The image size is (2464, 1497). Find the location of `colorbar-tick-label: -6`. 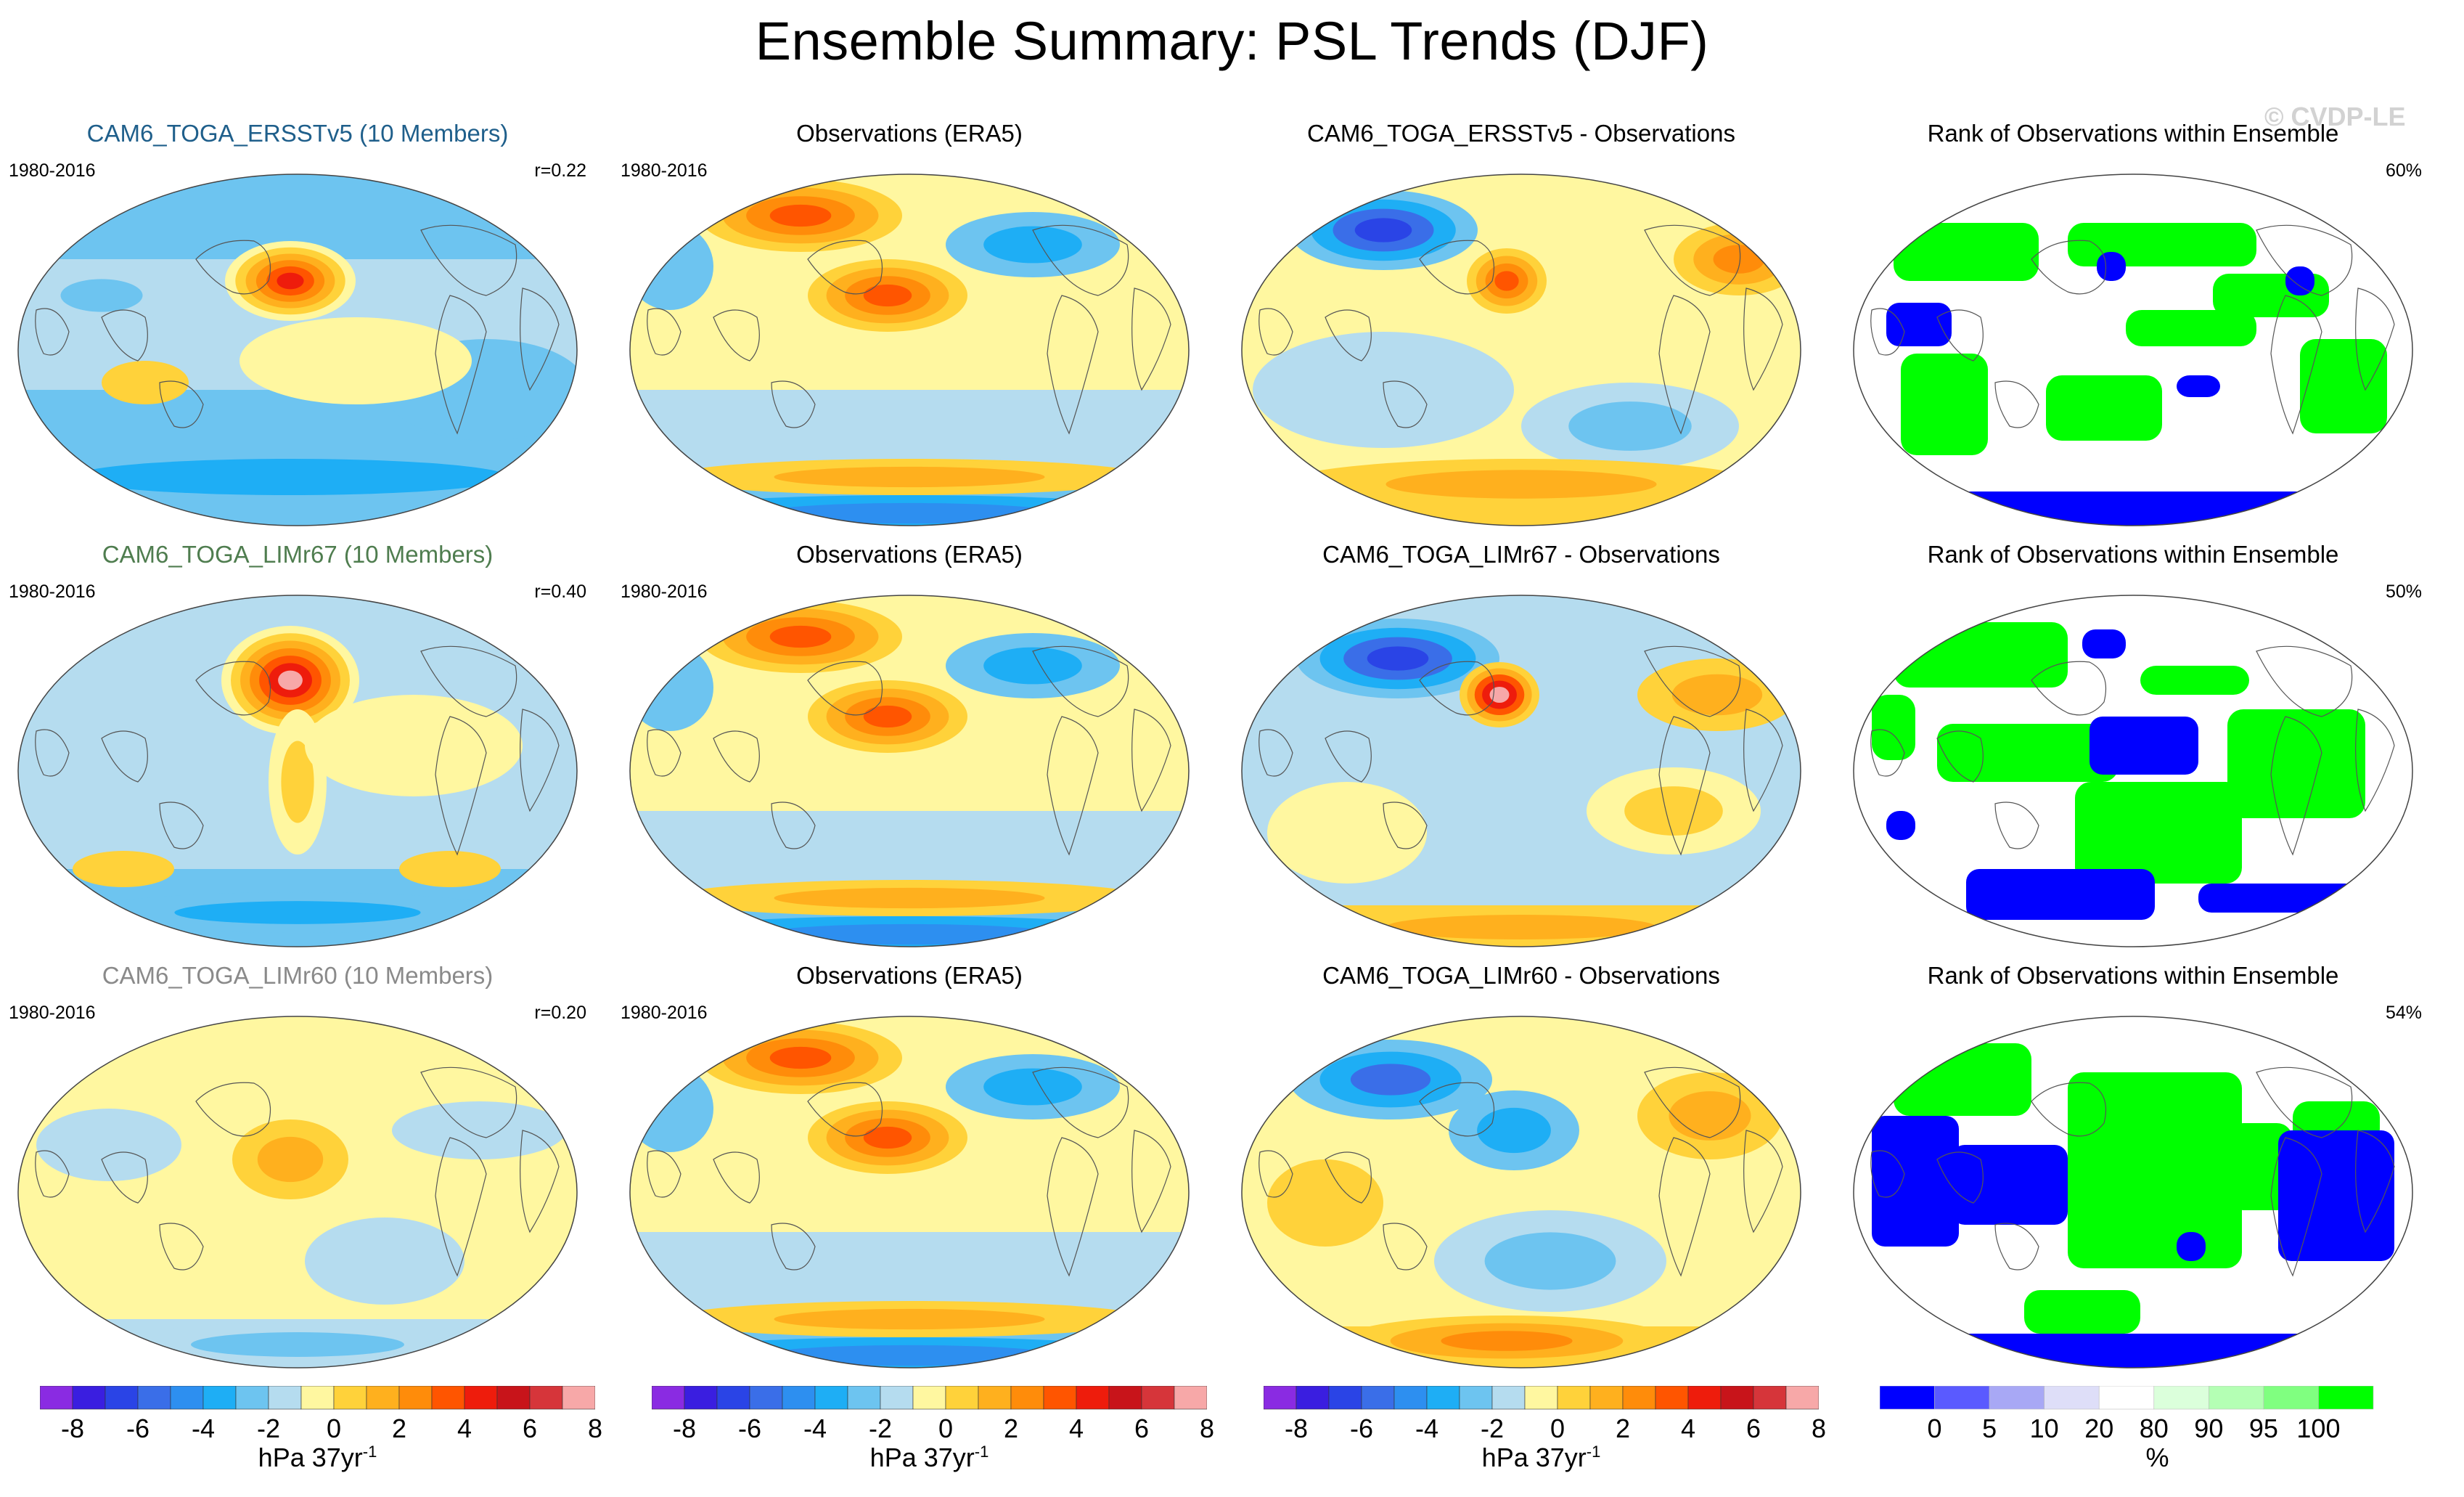

colorbar-tick-label: -6 is located at coordinates (1361, 1428).